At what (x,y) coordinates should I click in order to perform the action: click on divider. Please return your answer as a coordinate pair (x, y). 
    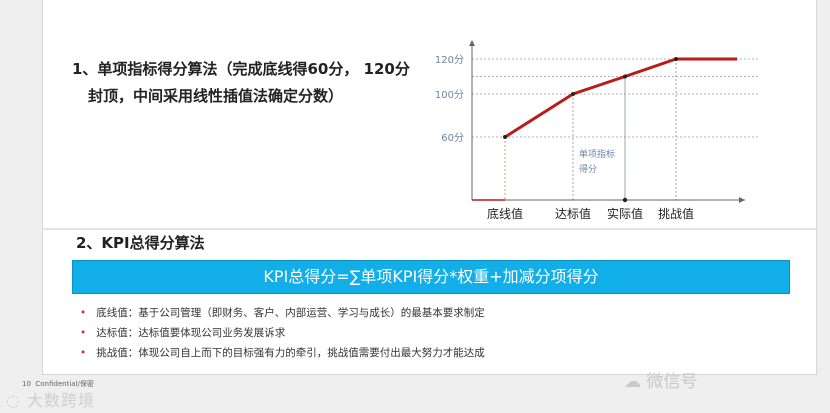
    Looking at the image, I should click on (429, 229).